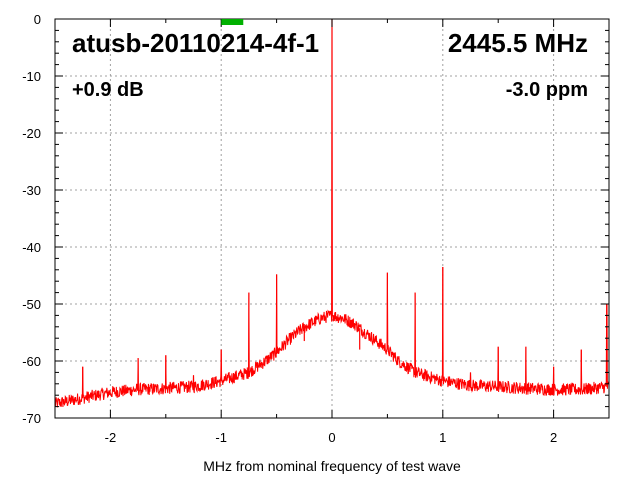 Image resolution: width=640 pixels, height=480 pixels. What do you see at coordinates (518, 43) in the screenshot?
I see `frequency-label: 2445.5 MHz` at bounding box center [518, 43].